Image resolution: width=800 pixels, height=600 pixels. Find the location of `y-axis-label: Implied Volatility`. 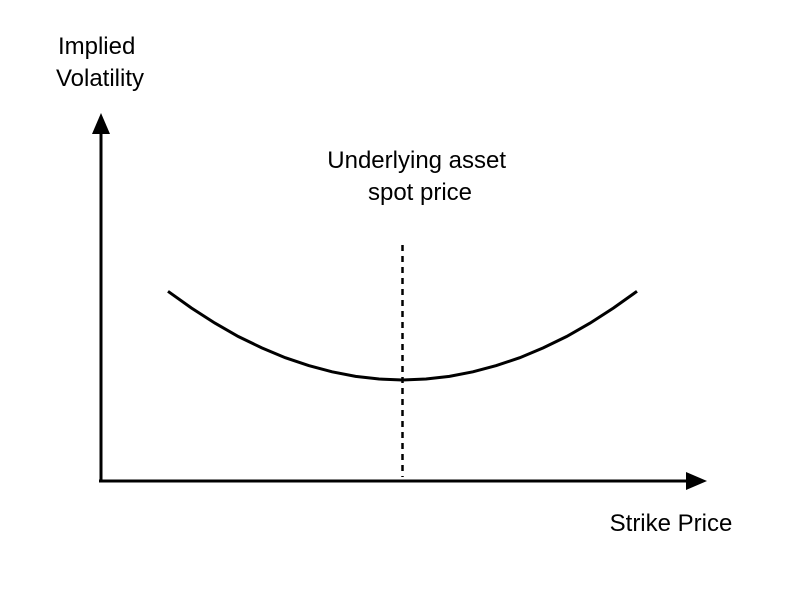

y-axis-label: Implied Volatility is located at coordinates (100, 62).